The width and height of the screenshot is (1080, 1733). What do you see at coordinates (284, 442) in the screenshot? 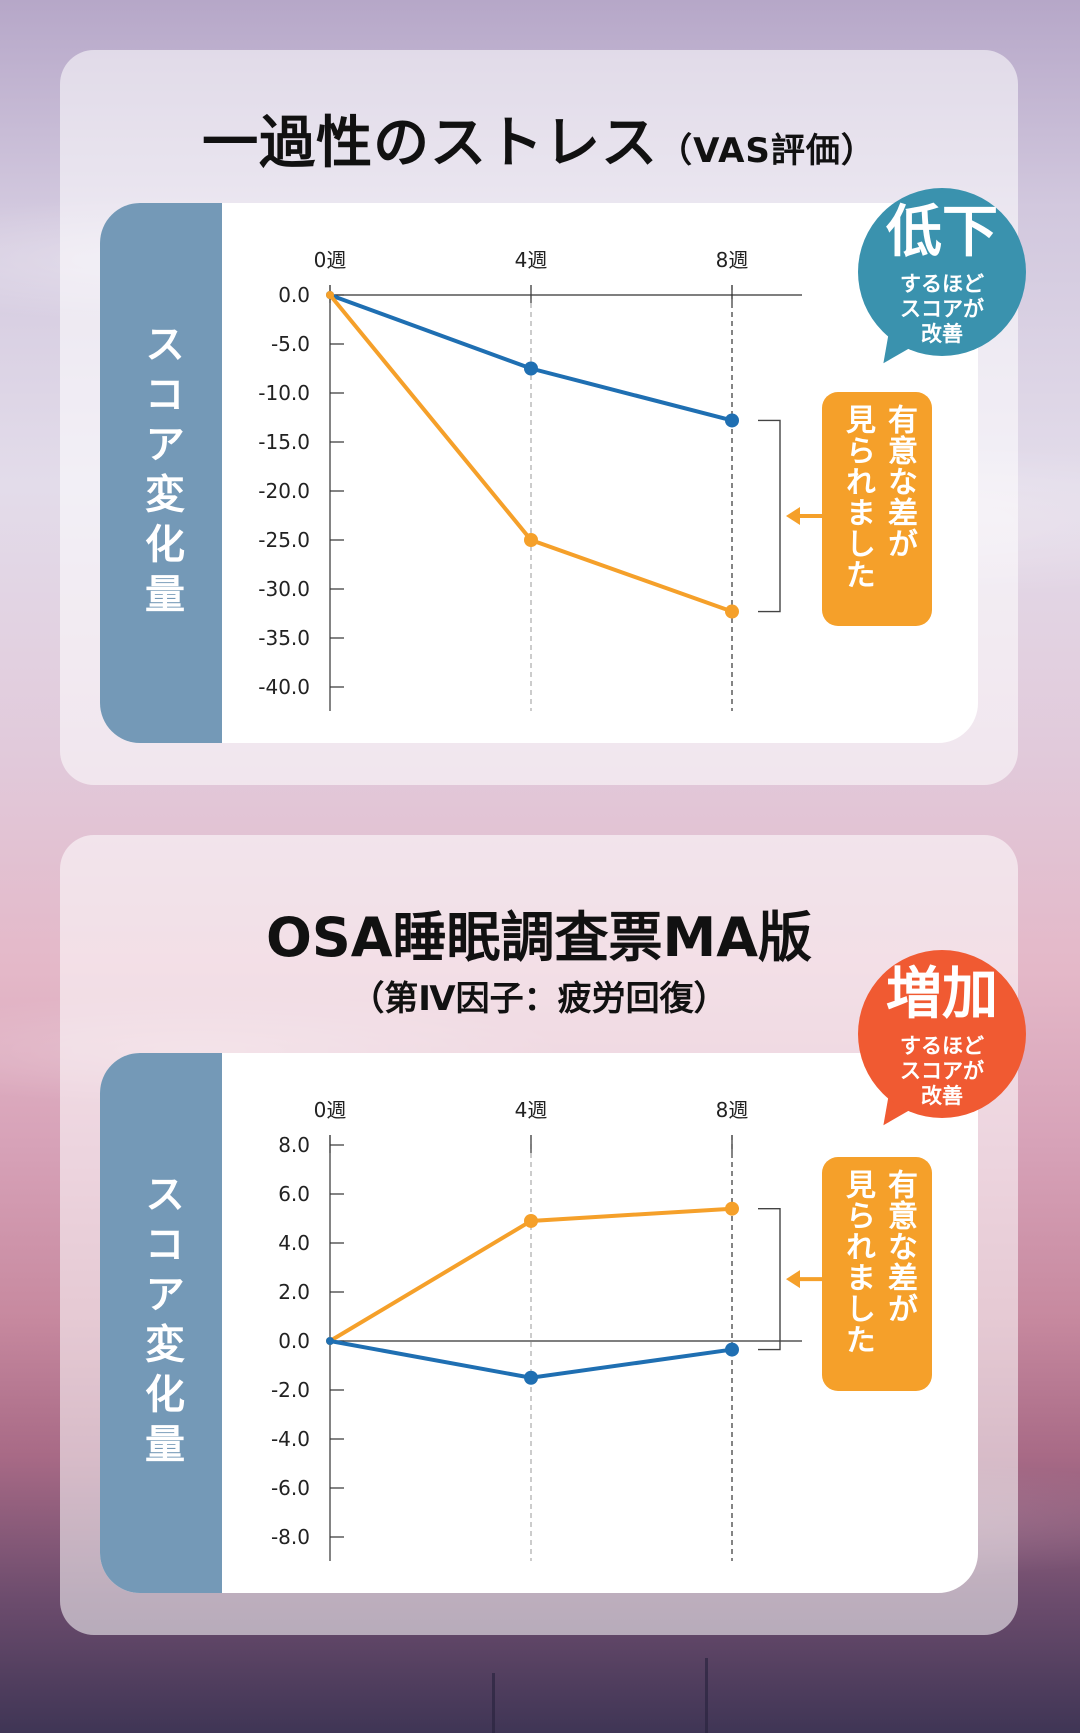
I see `y-tick-label: -15.0` at bounding box center [284, 442].